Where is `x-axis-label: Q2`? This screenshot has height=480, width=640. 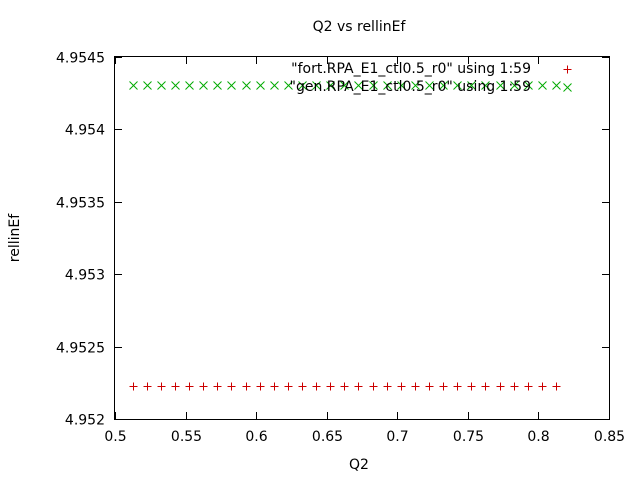
x-axis-label: Q2 is located at coordinates (359, 465).